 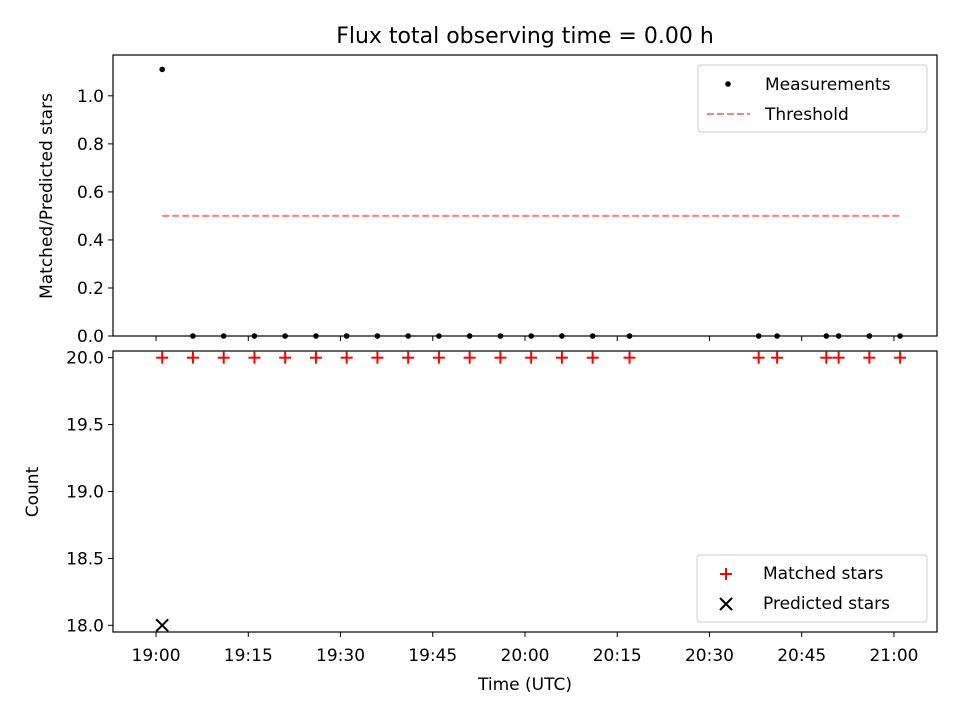 I want to click on x-axis-label: Time (UTC), so click(x=524, y=685).